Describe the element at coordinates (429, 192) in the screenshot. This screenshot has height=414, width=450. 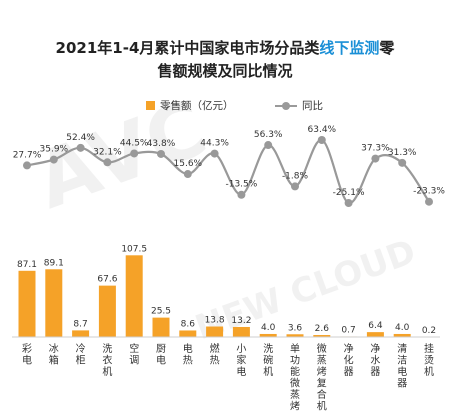
I see `yoy-label: -23.3%` at that location.